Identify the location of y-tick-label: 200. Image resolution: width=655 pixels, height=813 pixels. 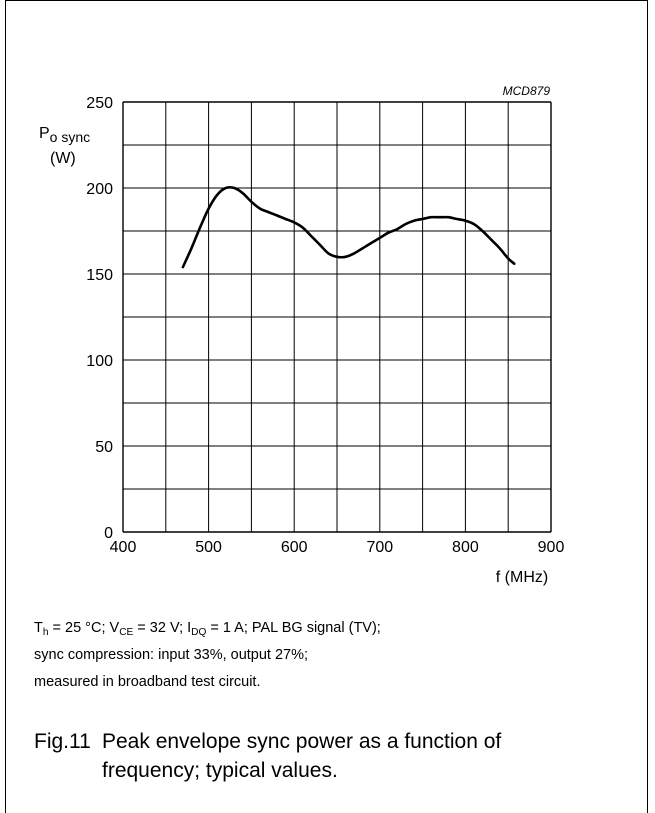
(99, 189).